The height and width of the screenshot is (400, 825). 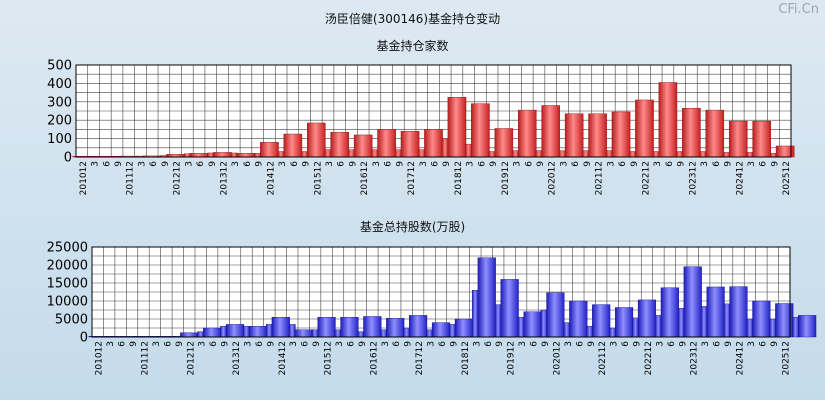 I want to click on x-tick-label: 202212, so click(x=646, y=178).